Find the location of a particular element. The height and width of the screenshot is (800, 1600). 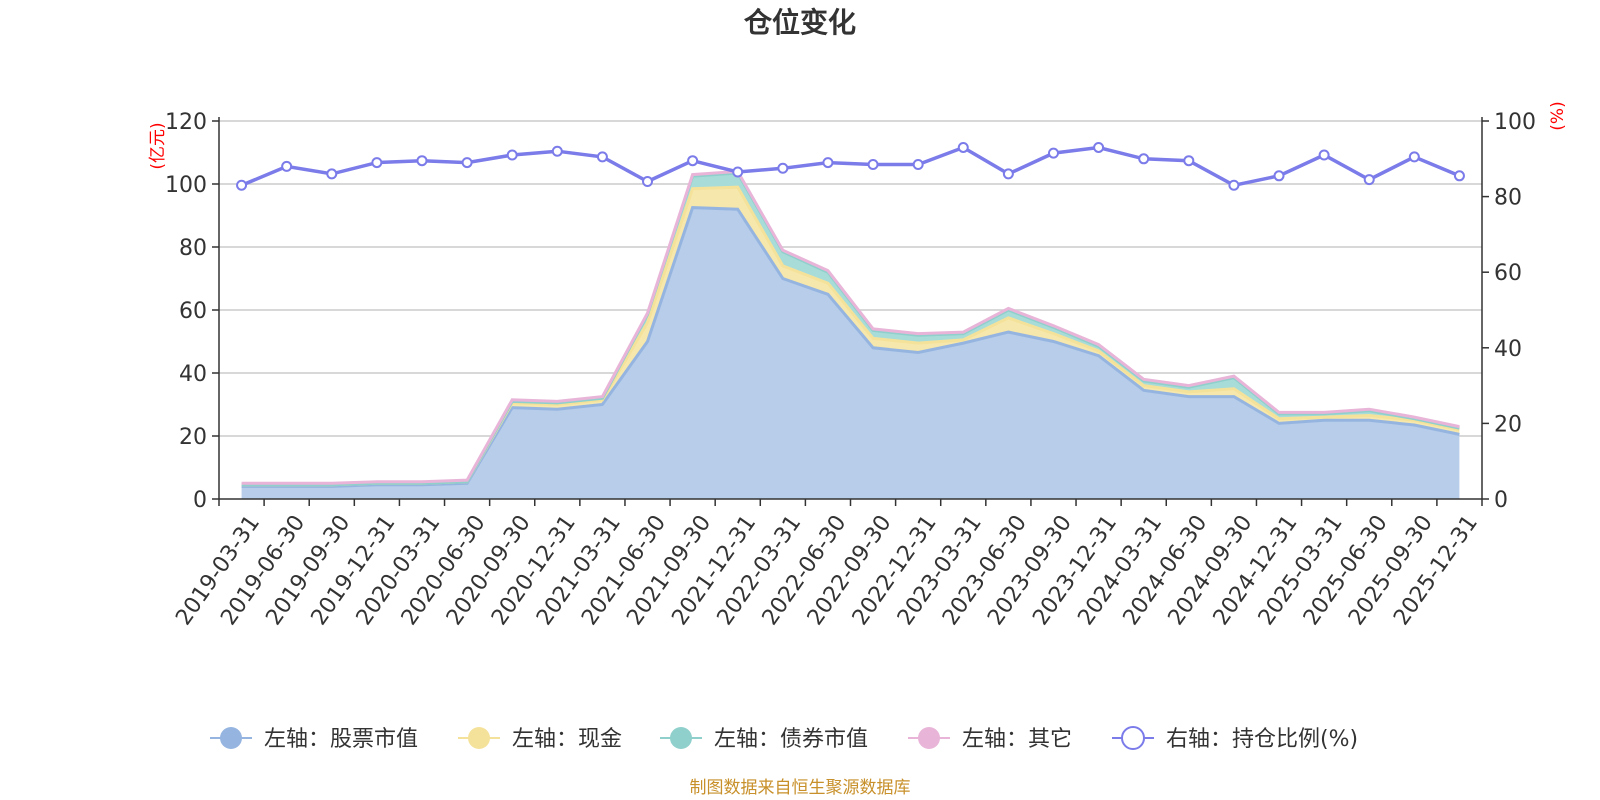

ratio-line-path is located at coordinates (850, 166).